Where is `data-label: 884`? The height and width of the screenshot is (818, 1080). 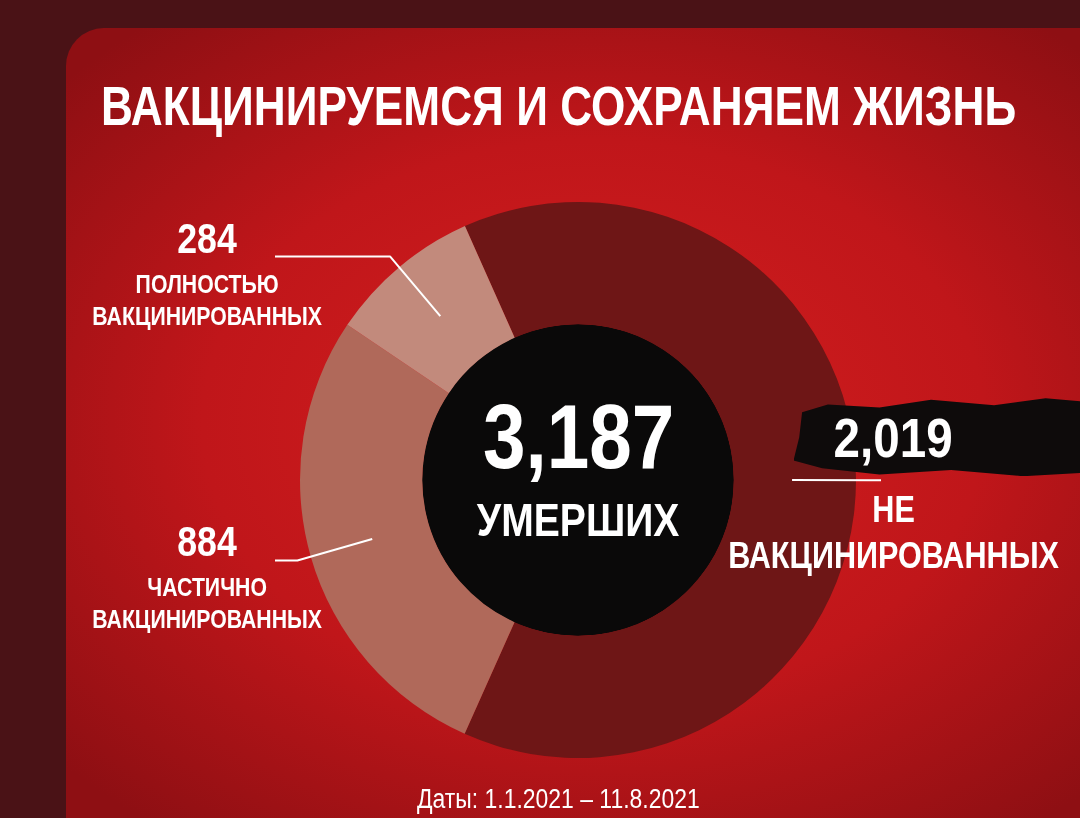
data-label: 884 is located at coordinates (207, 542).